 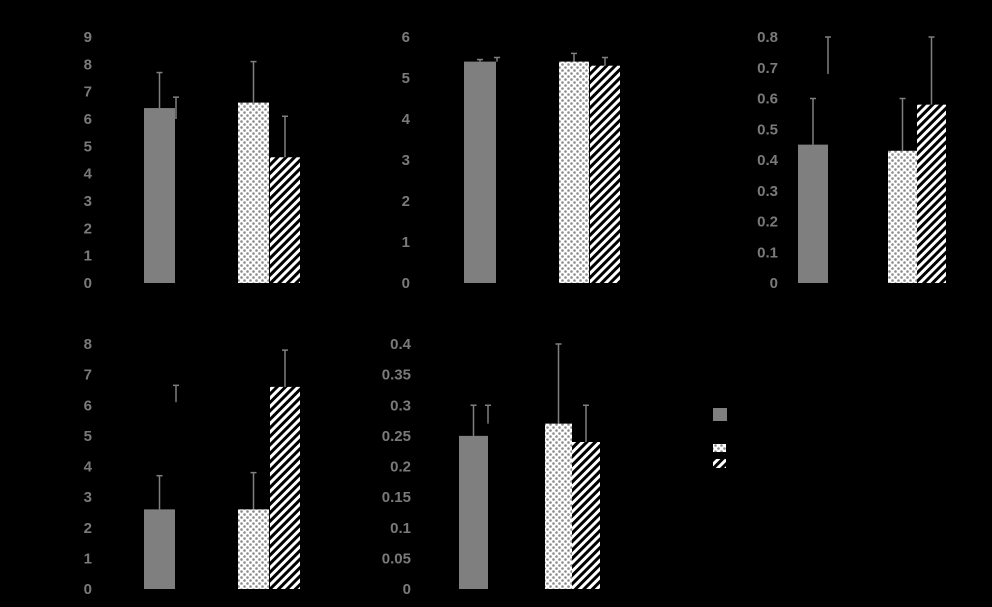 I want to click on chart-panel-5: 0 0.05 0.1 0.15 0.2 0.25 0.3 0.35 0.4, so click(x=491, y=467).